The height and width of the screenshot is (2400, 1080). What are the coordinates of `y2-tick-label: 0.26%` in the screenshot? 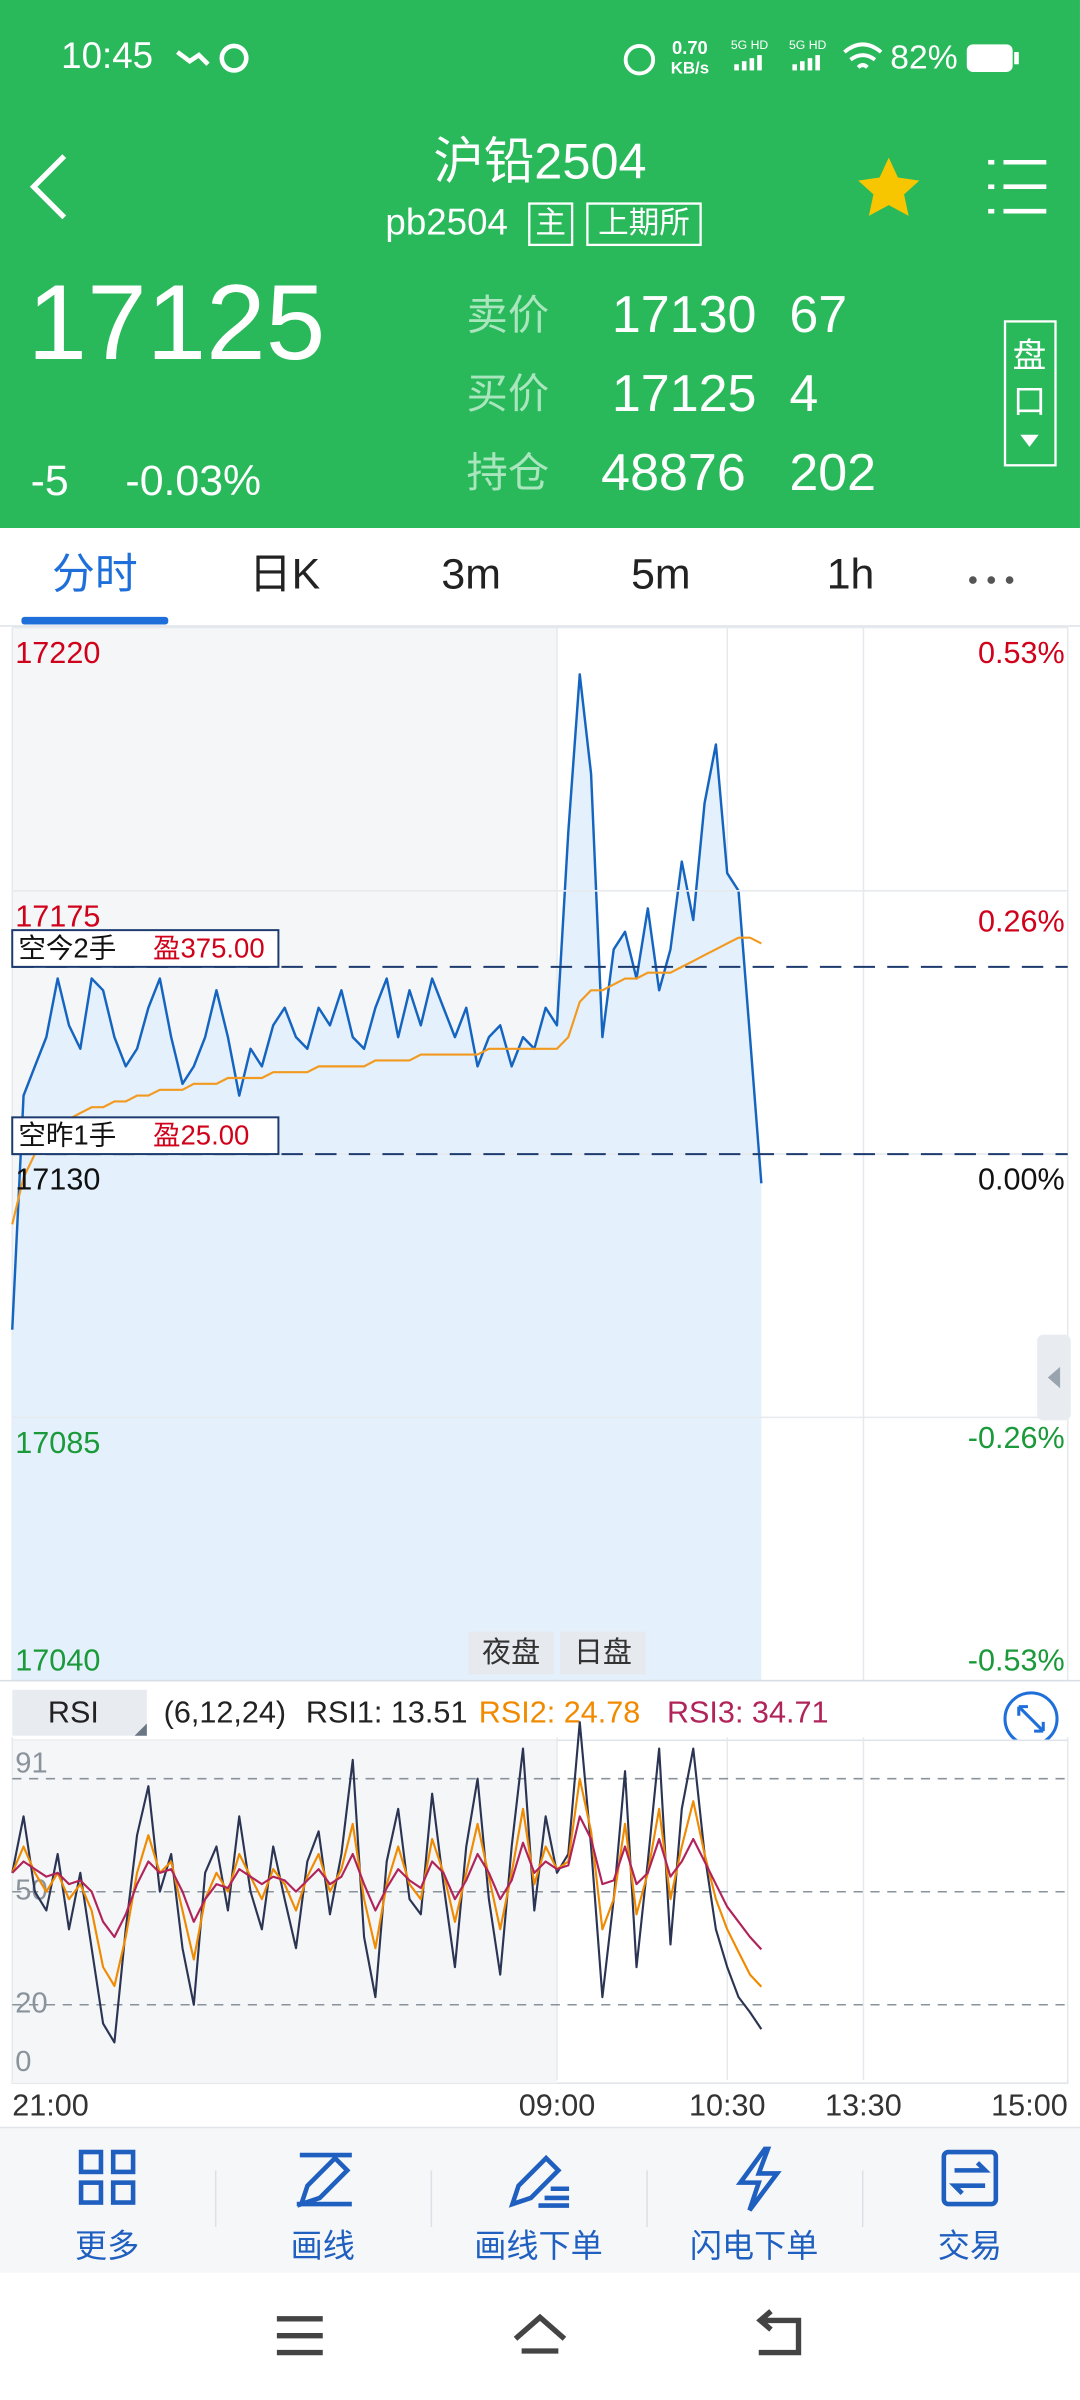 It's located at (1021, 921).